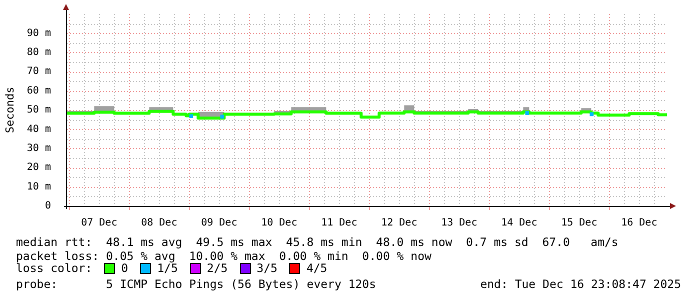 Image resolution: width=697 pixels, height=297 pixels. I want to click on text: end: Tue Dec 16 23:08:47 2025, so click(580, 284).